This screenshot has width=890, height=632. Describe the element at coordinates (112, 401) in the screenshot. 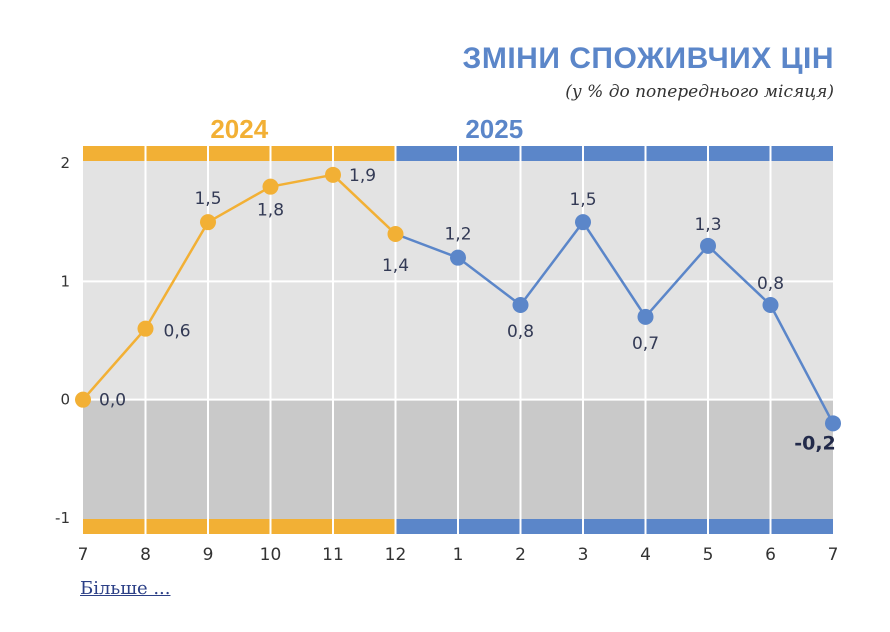

I see `data-label: 0,0` at that location.